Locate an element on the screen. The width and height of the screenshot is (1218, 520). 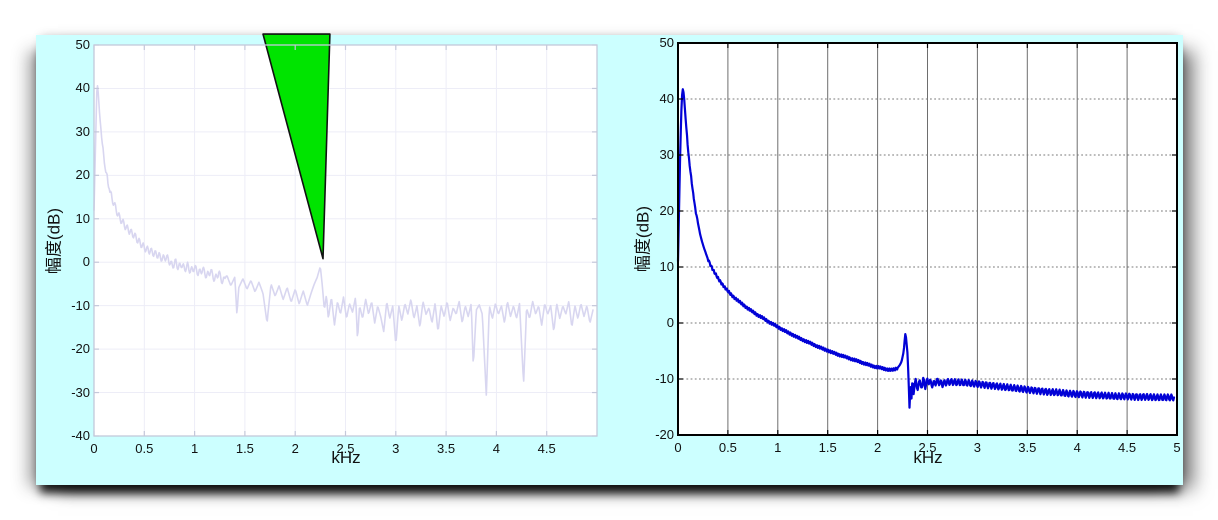
right-y-axis-label: 幅度(dB) is located at coordinates (643, 239).